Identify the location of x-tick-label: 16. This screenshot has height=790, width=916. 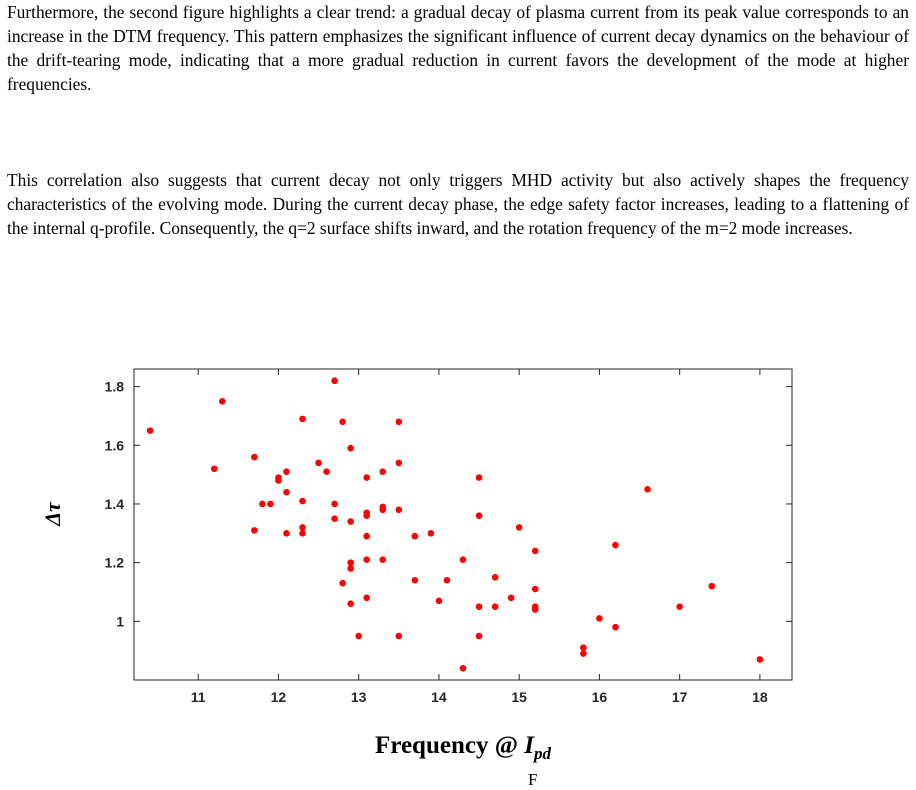
(600, 697).